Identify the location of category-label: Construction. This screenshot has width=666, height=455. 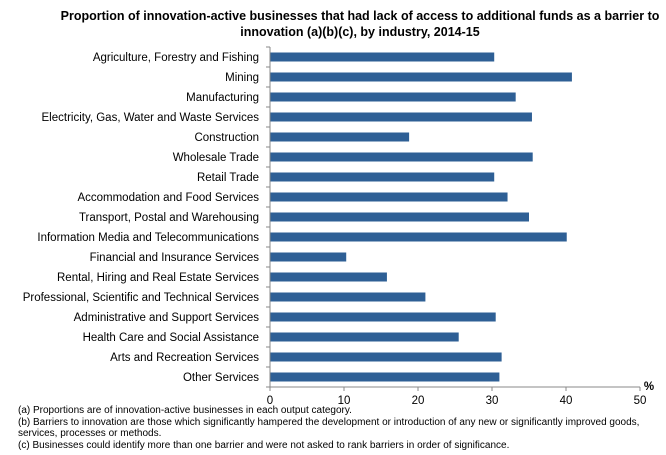
(226, 138).